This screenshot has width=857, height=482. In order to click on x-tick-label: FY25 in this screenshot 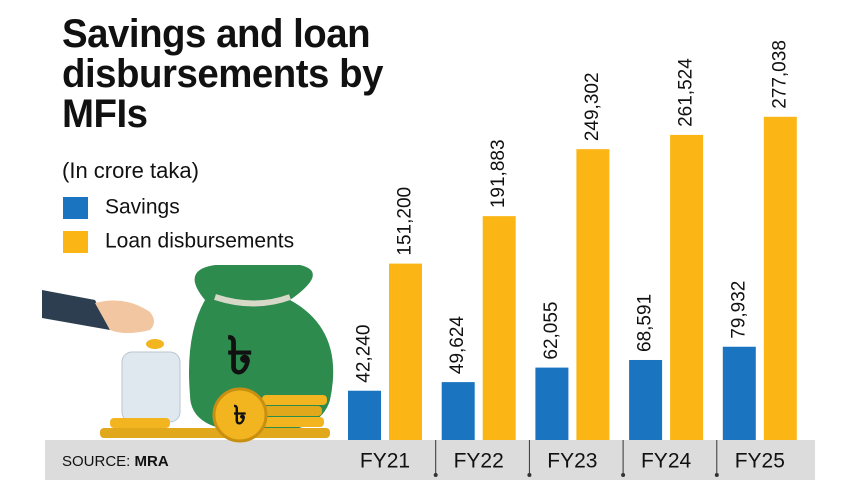, I will do `click(760, 461)`.